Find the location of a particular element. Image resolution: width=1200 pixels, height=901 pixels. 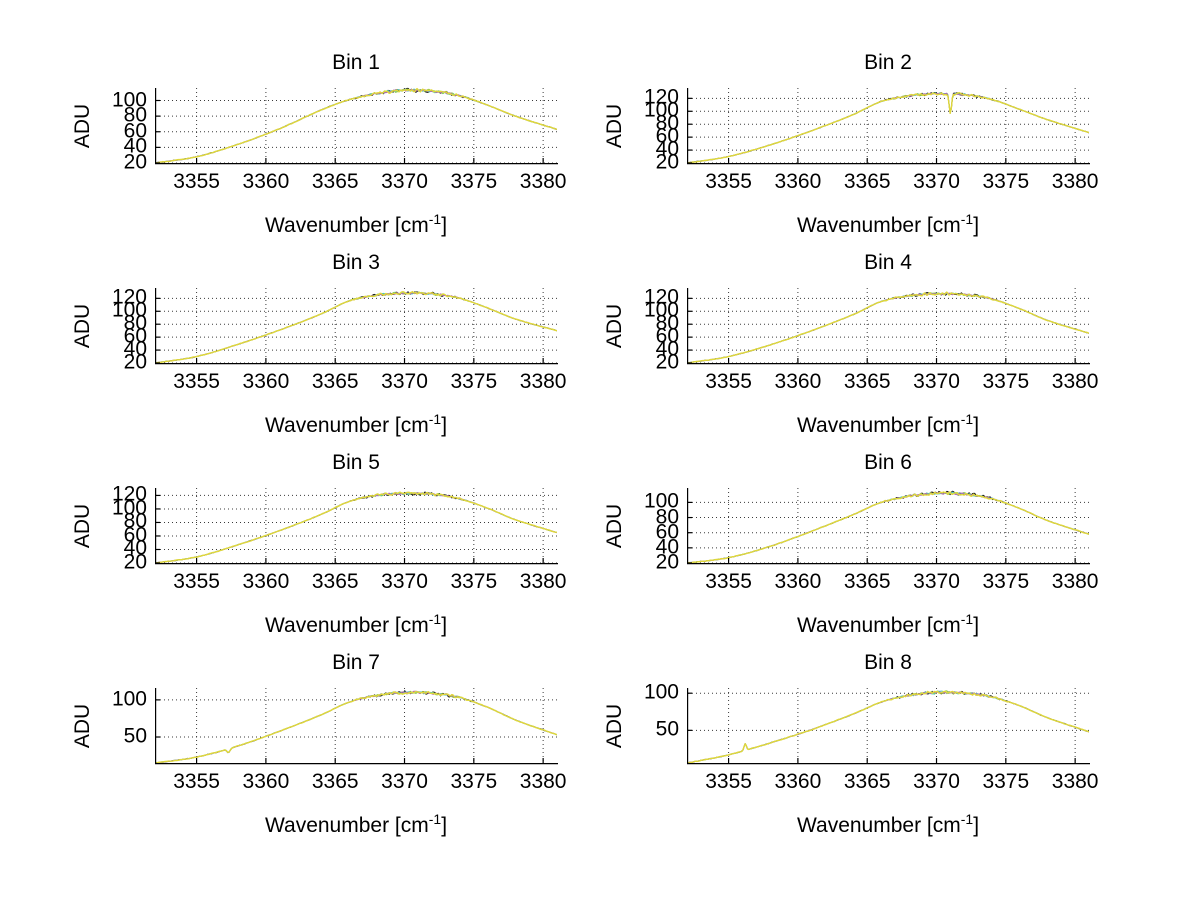

x-tick-label: 3380 is located at coordinates (1075, 181).